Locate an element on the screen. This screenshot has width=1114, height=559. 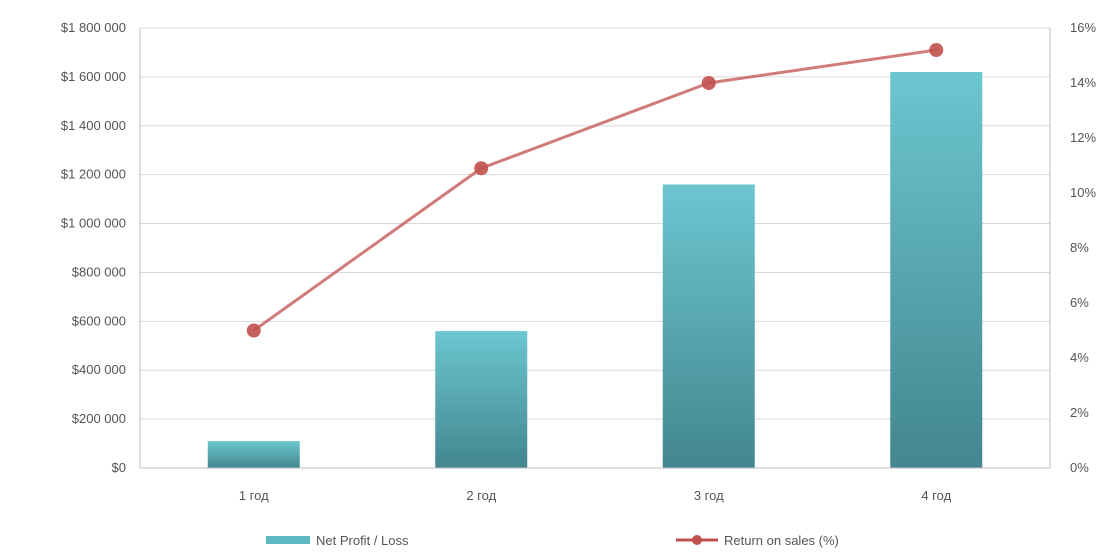
y-left-tick-label: $600 000 is located at coordinates (99, 320).